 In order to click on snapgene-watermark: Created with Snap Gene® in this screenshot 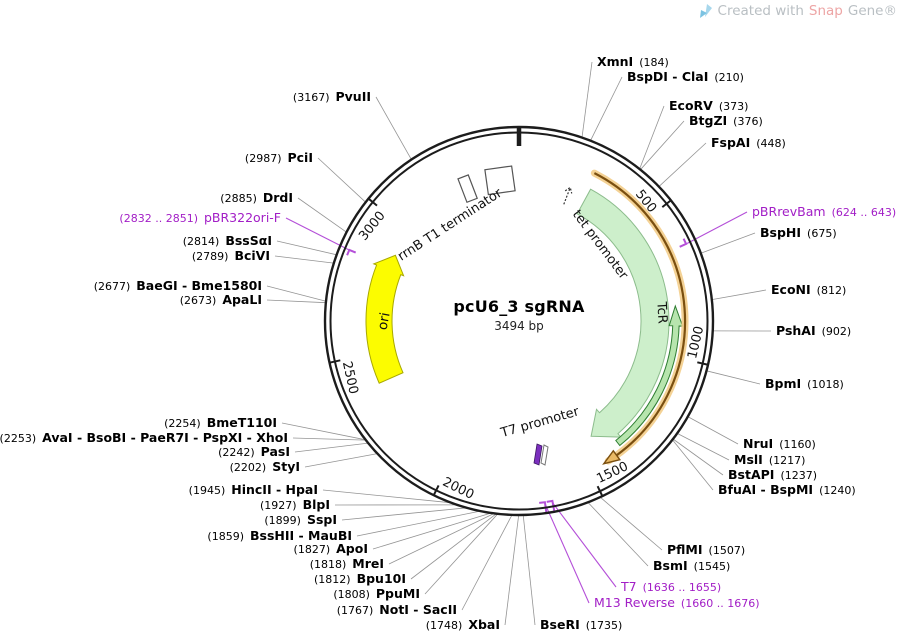, I will do `click(798, 11)`.